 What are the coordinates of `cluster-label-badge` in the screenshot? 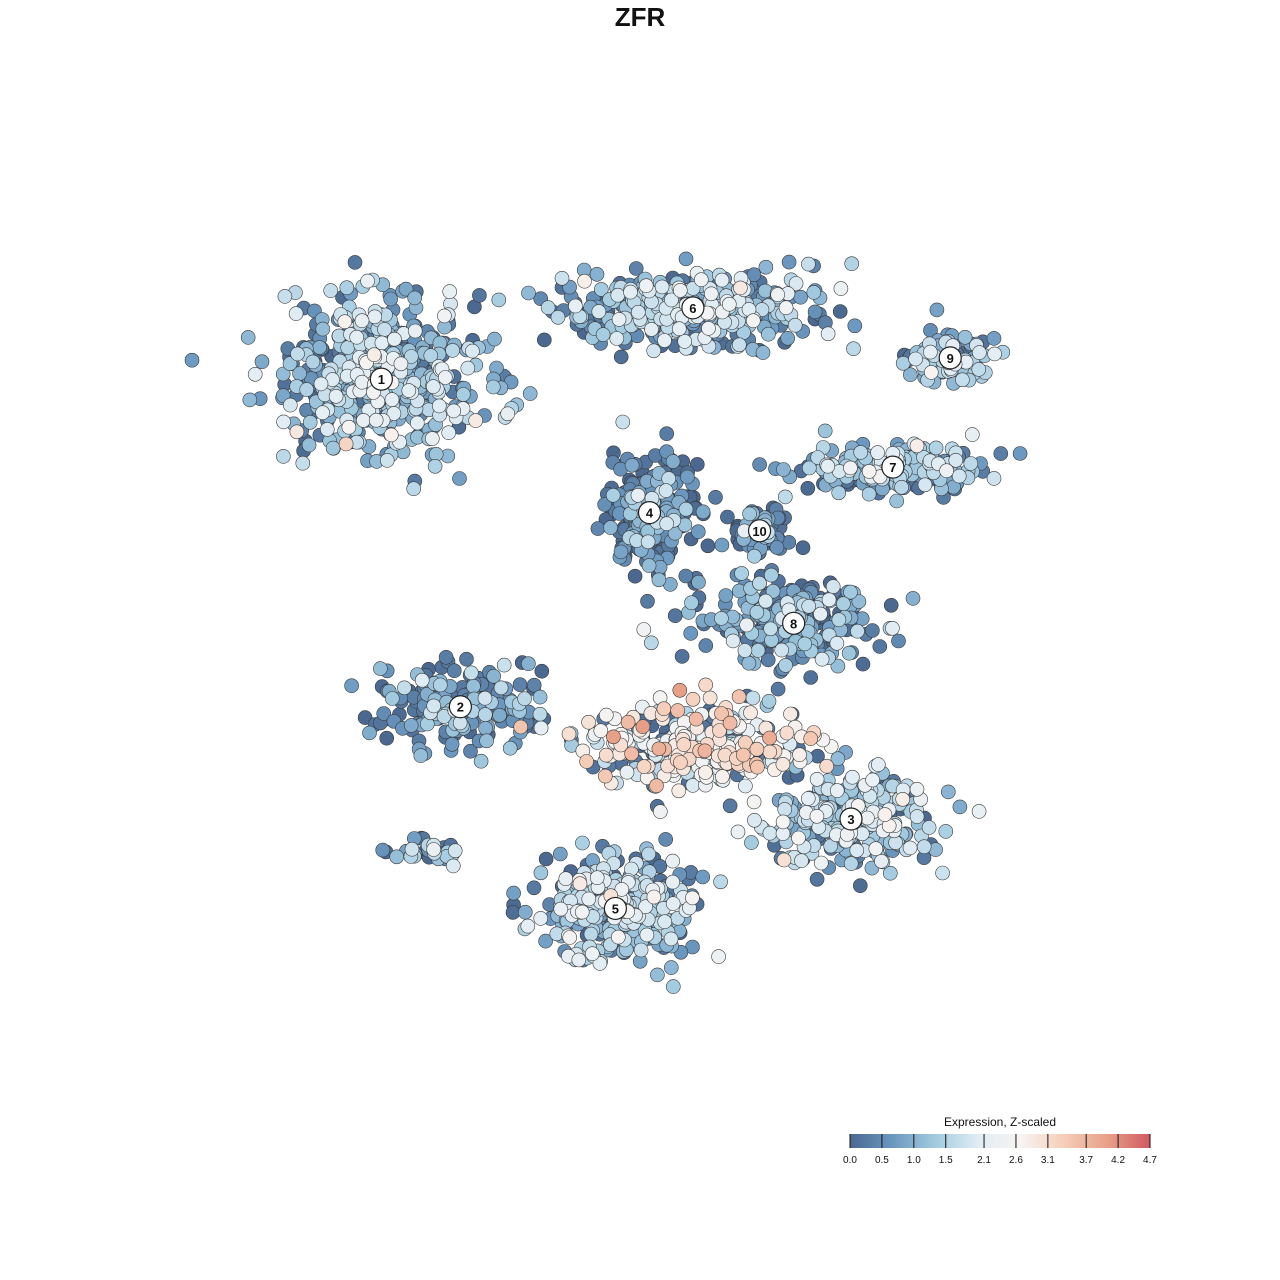 It's located at (851, 819).